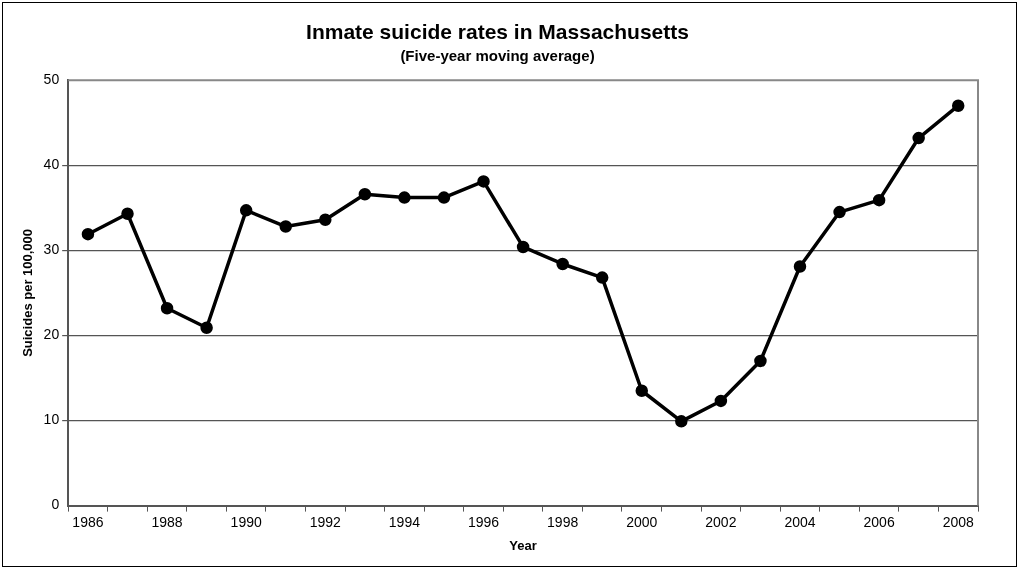 This screenshot has height=571, width=1021. I want to click on x-tick-label: 1994, so click(404, 521).